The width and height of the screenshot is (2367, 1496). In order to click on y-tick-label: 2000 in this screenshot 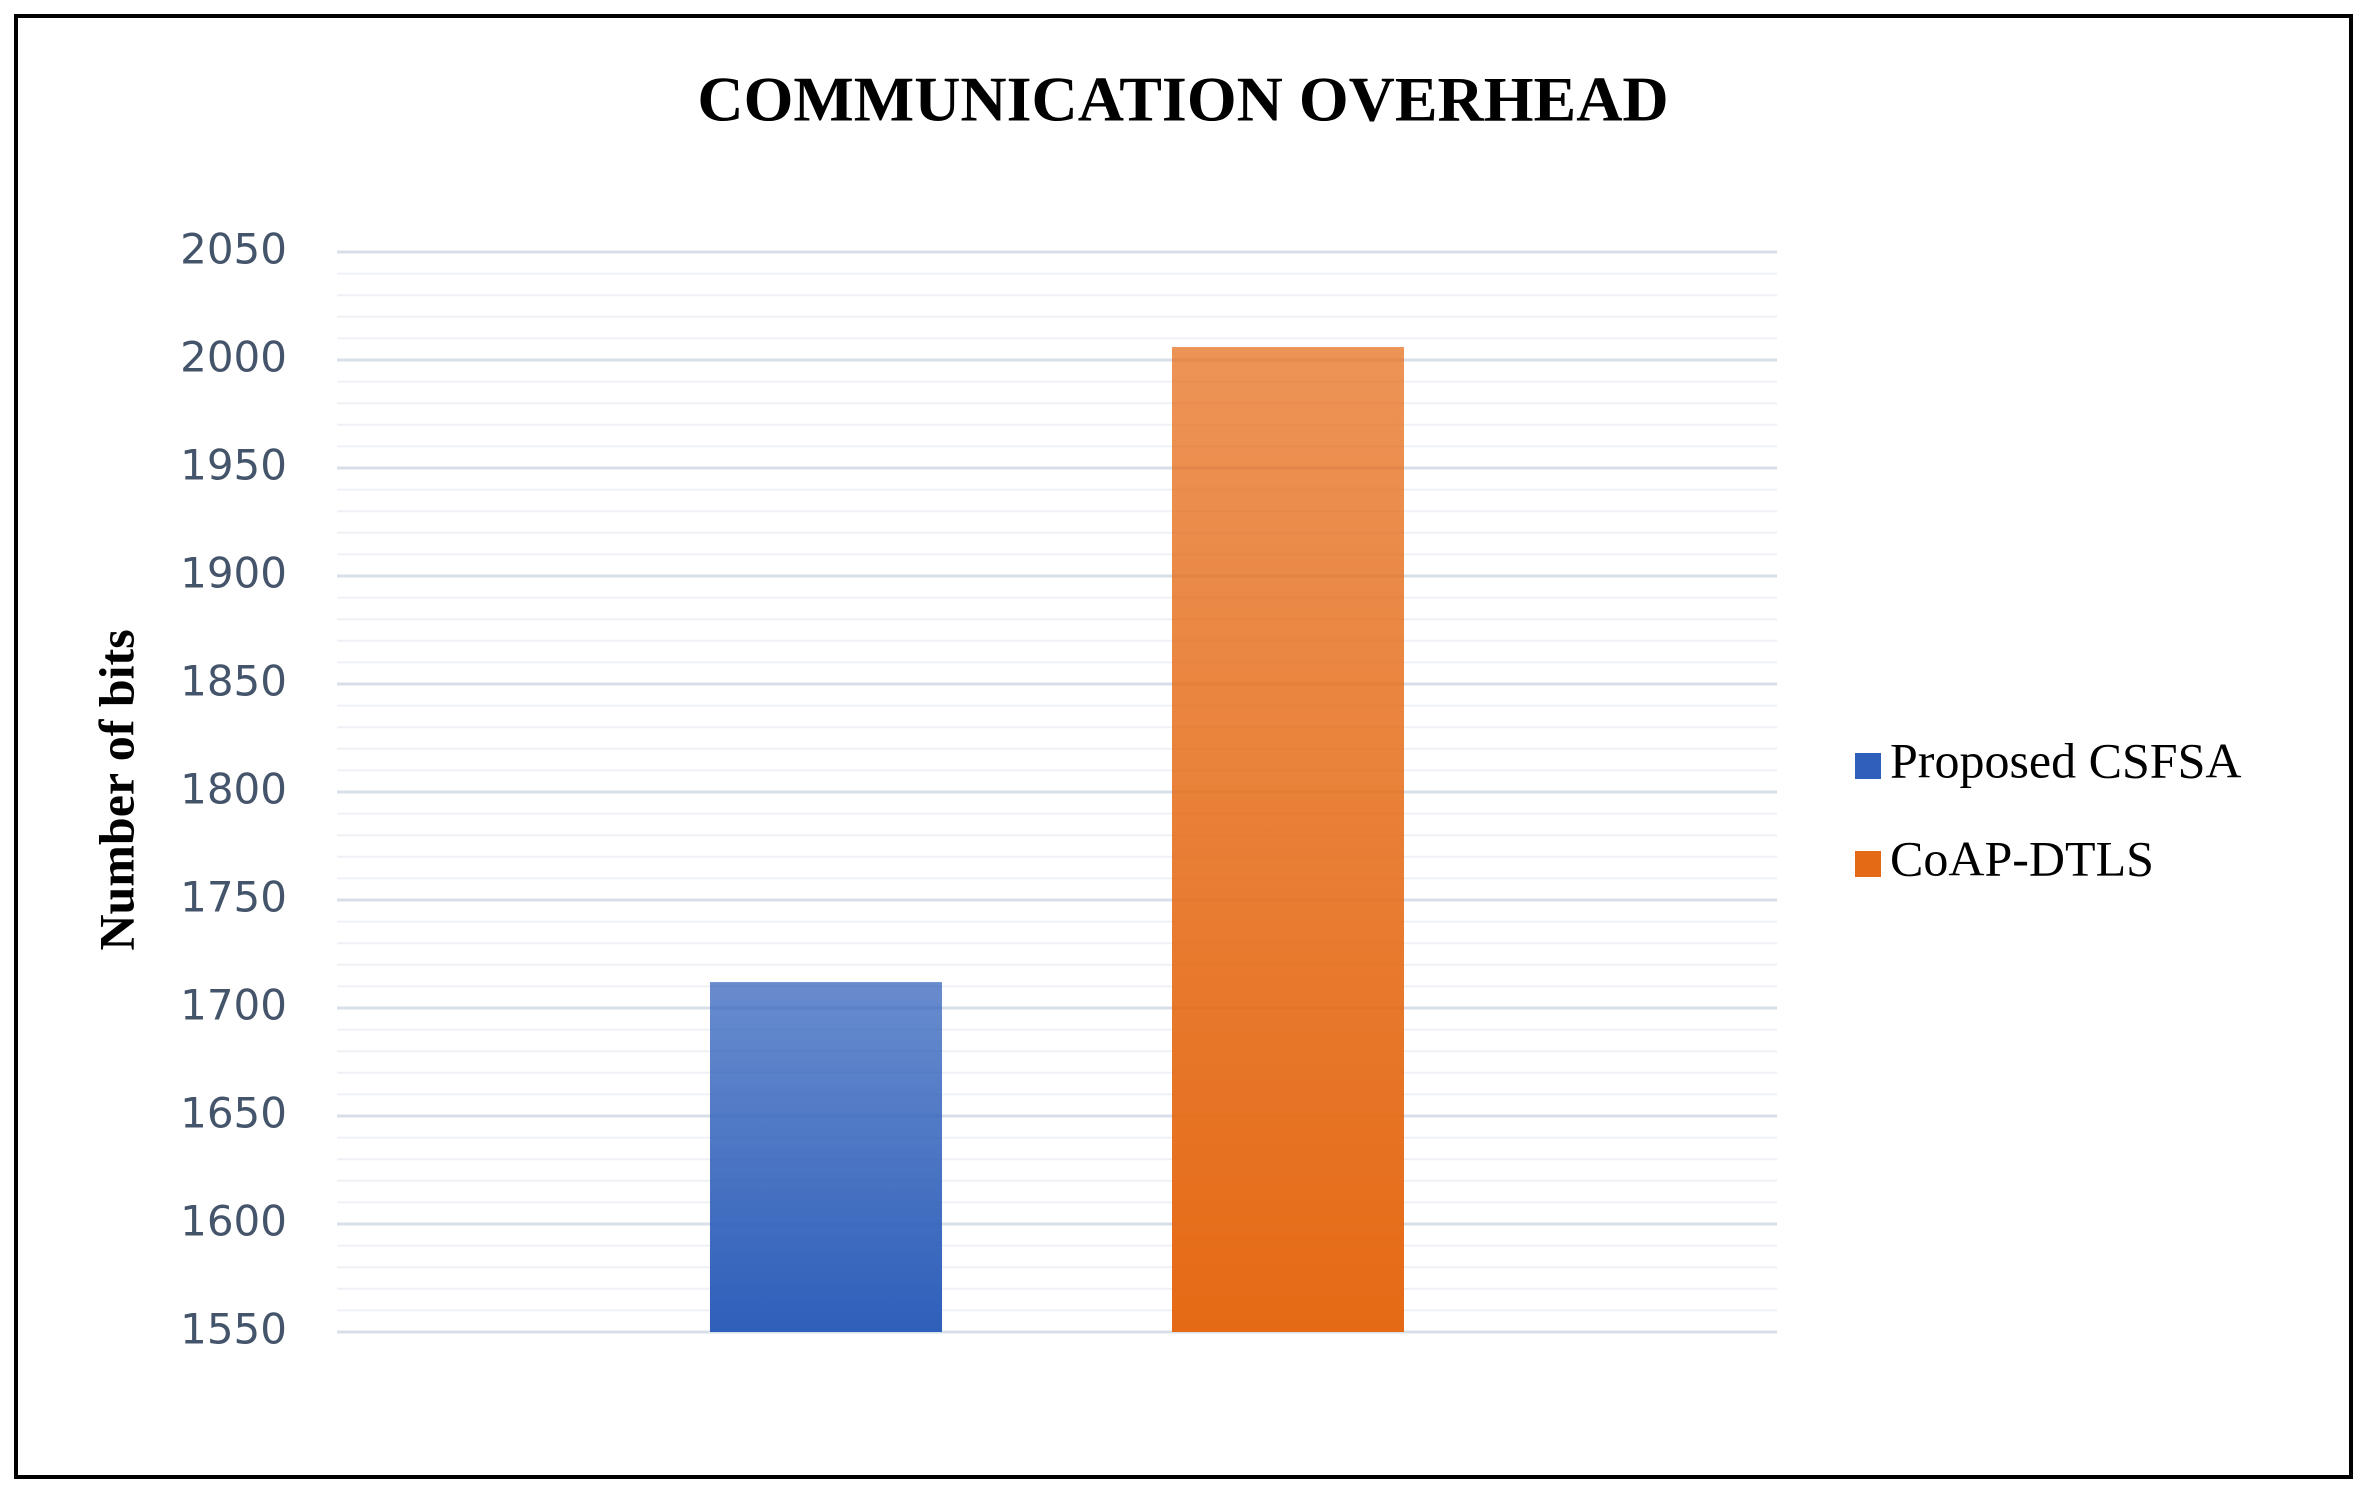, I will do `click(233, 357)`.